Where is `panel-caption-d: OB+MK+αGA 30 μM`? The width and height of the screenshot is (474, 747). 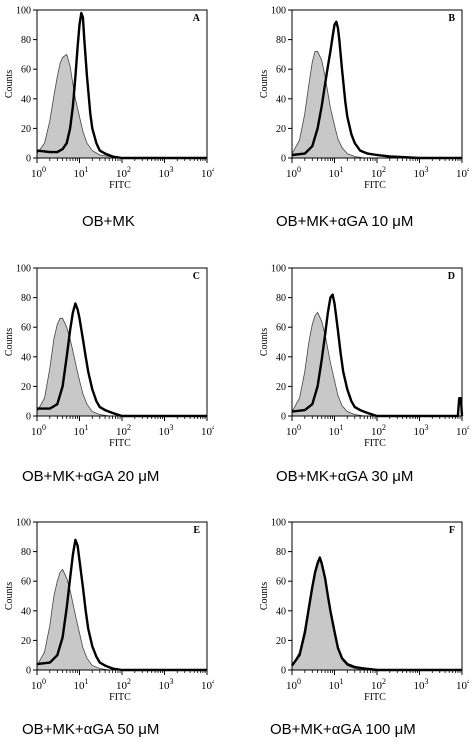
panel-caption-d: OB+MK+αGA 30 μM is located at coordinates (345, 476).